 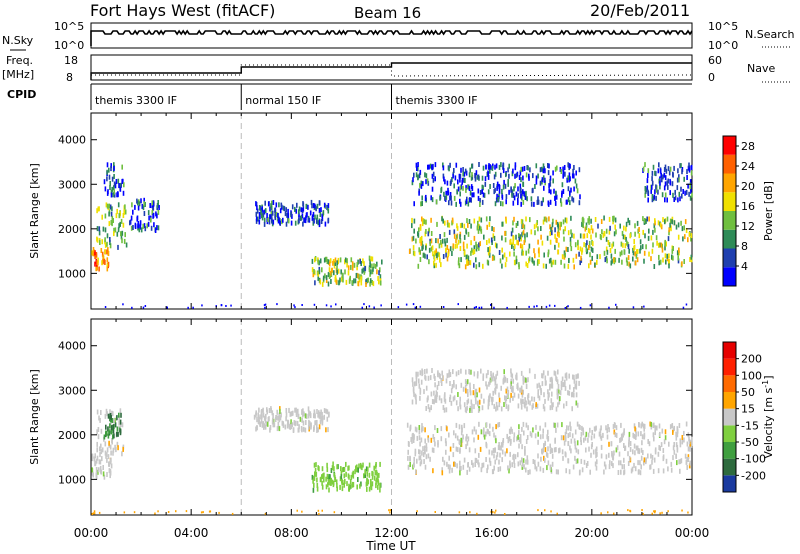 I want to click on station-title: Fort Hays West (fitACF), so click(x=182, y=10).